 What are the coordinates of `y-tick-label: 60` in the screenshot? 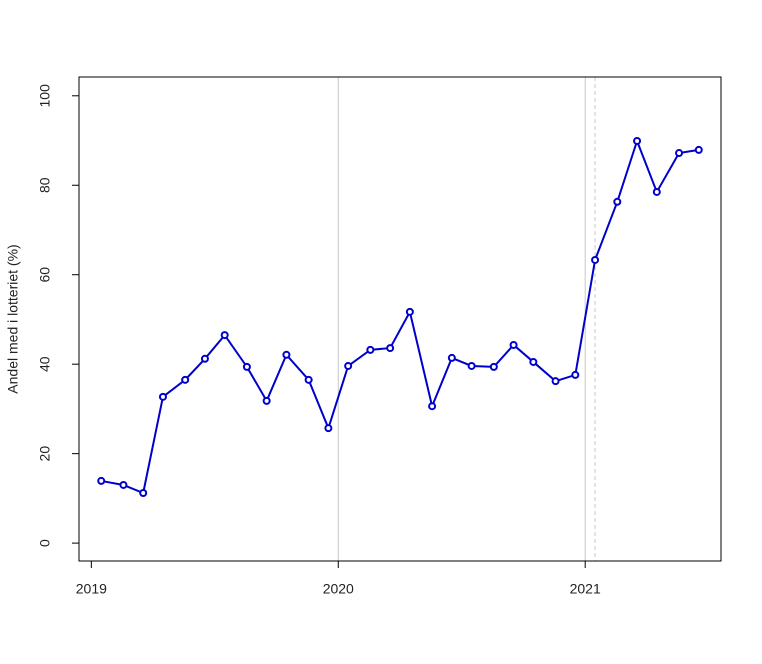 It's located at (45, 275).